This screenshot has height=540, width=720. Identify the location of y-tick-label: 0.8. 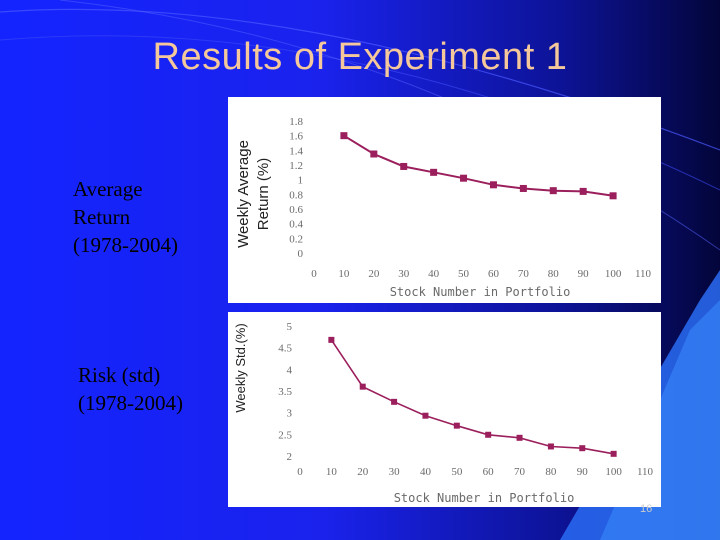
(296, 195).